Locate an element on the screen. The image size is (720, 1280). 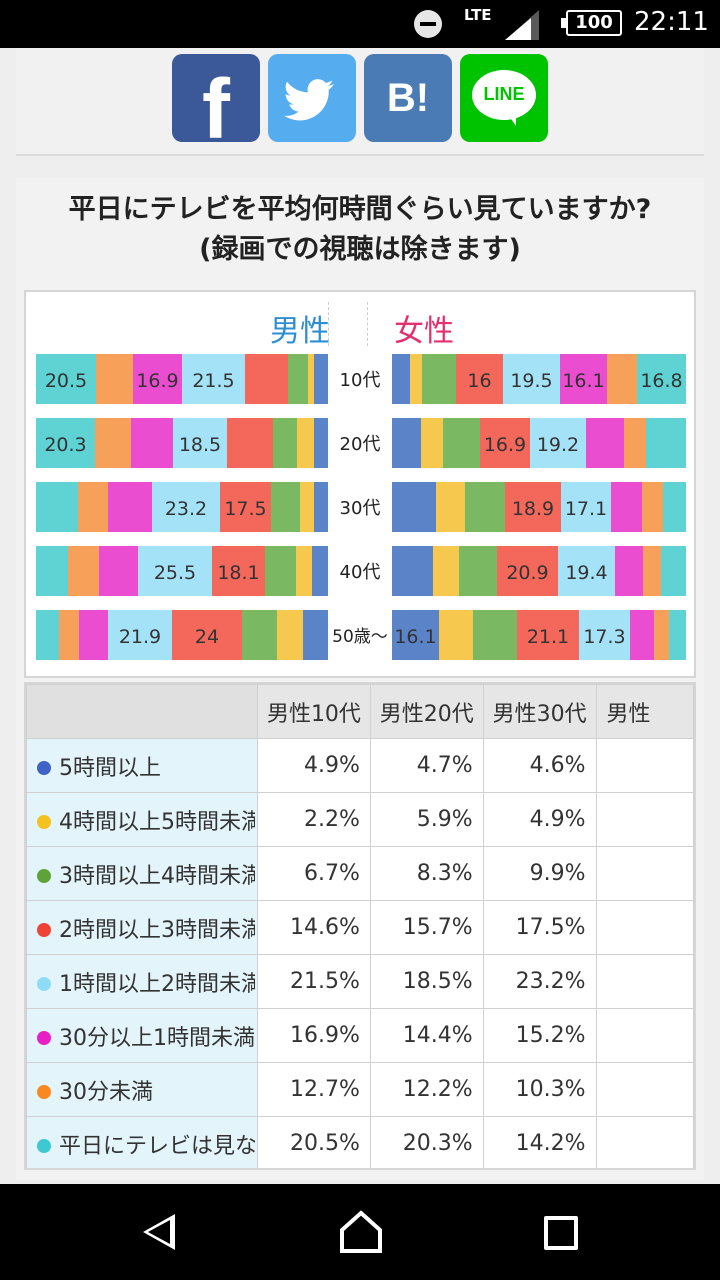
age-label: 10代 is located at coordinates (360, 380).